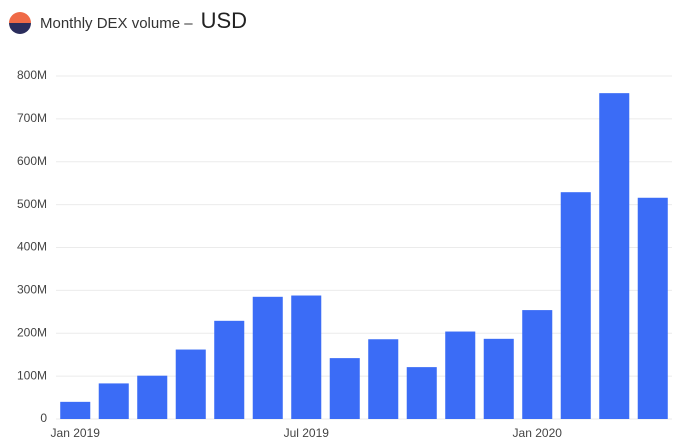  I want to click on y-tick-label: 100M, so click(32, 375).